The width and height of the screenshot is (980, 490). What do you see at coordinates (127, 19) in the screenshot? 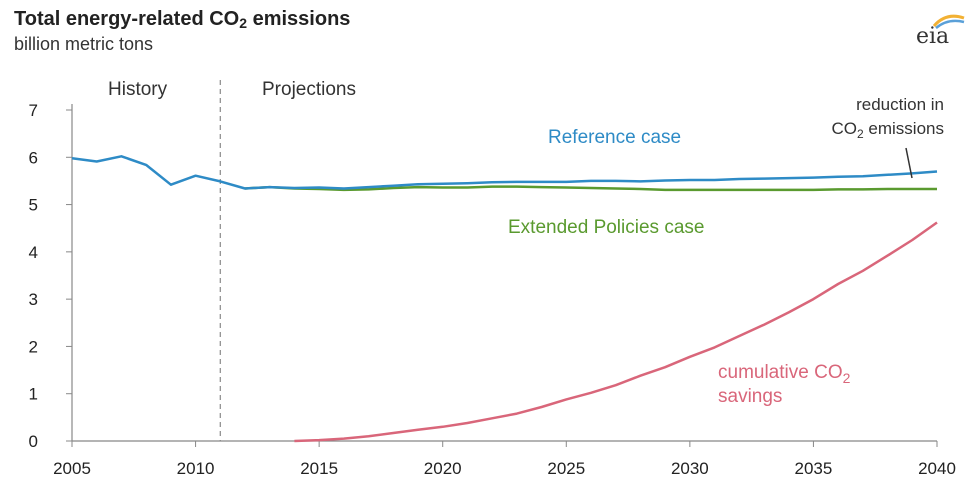
I see `chart-title-main: Total energy-related CO` at bounding box center [127, 19].